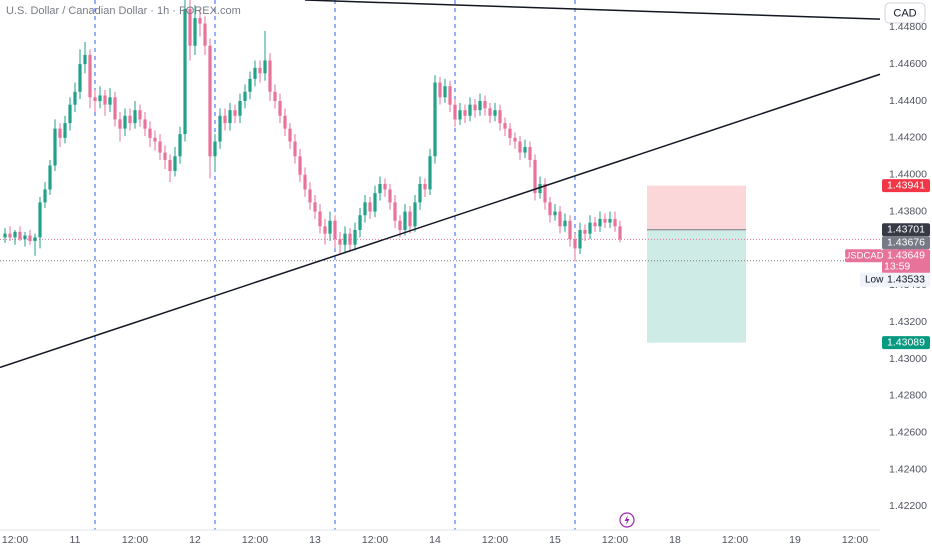  What do you see at coordinates (906, 230) in the screenshot?
I see `price-label: 1.43701` at bounding box center [906, 230].